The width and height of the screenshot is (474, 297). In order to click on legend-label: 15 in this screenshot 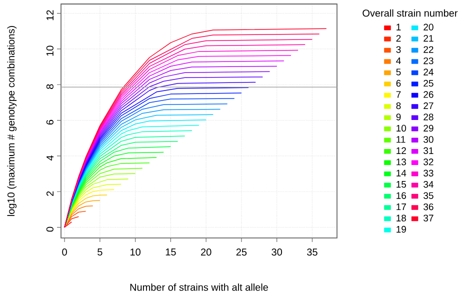, I will do `click(401, 184)`.